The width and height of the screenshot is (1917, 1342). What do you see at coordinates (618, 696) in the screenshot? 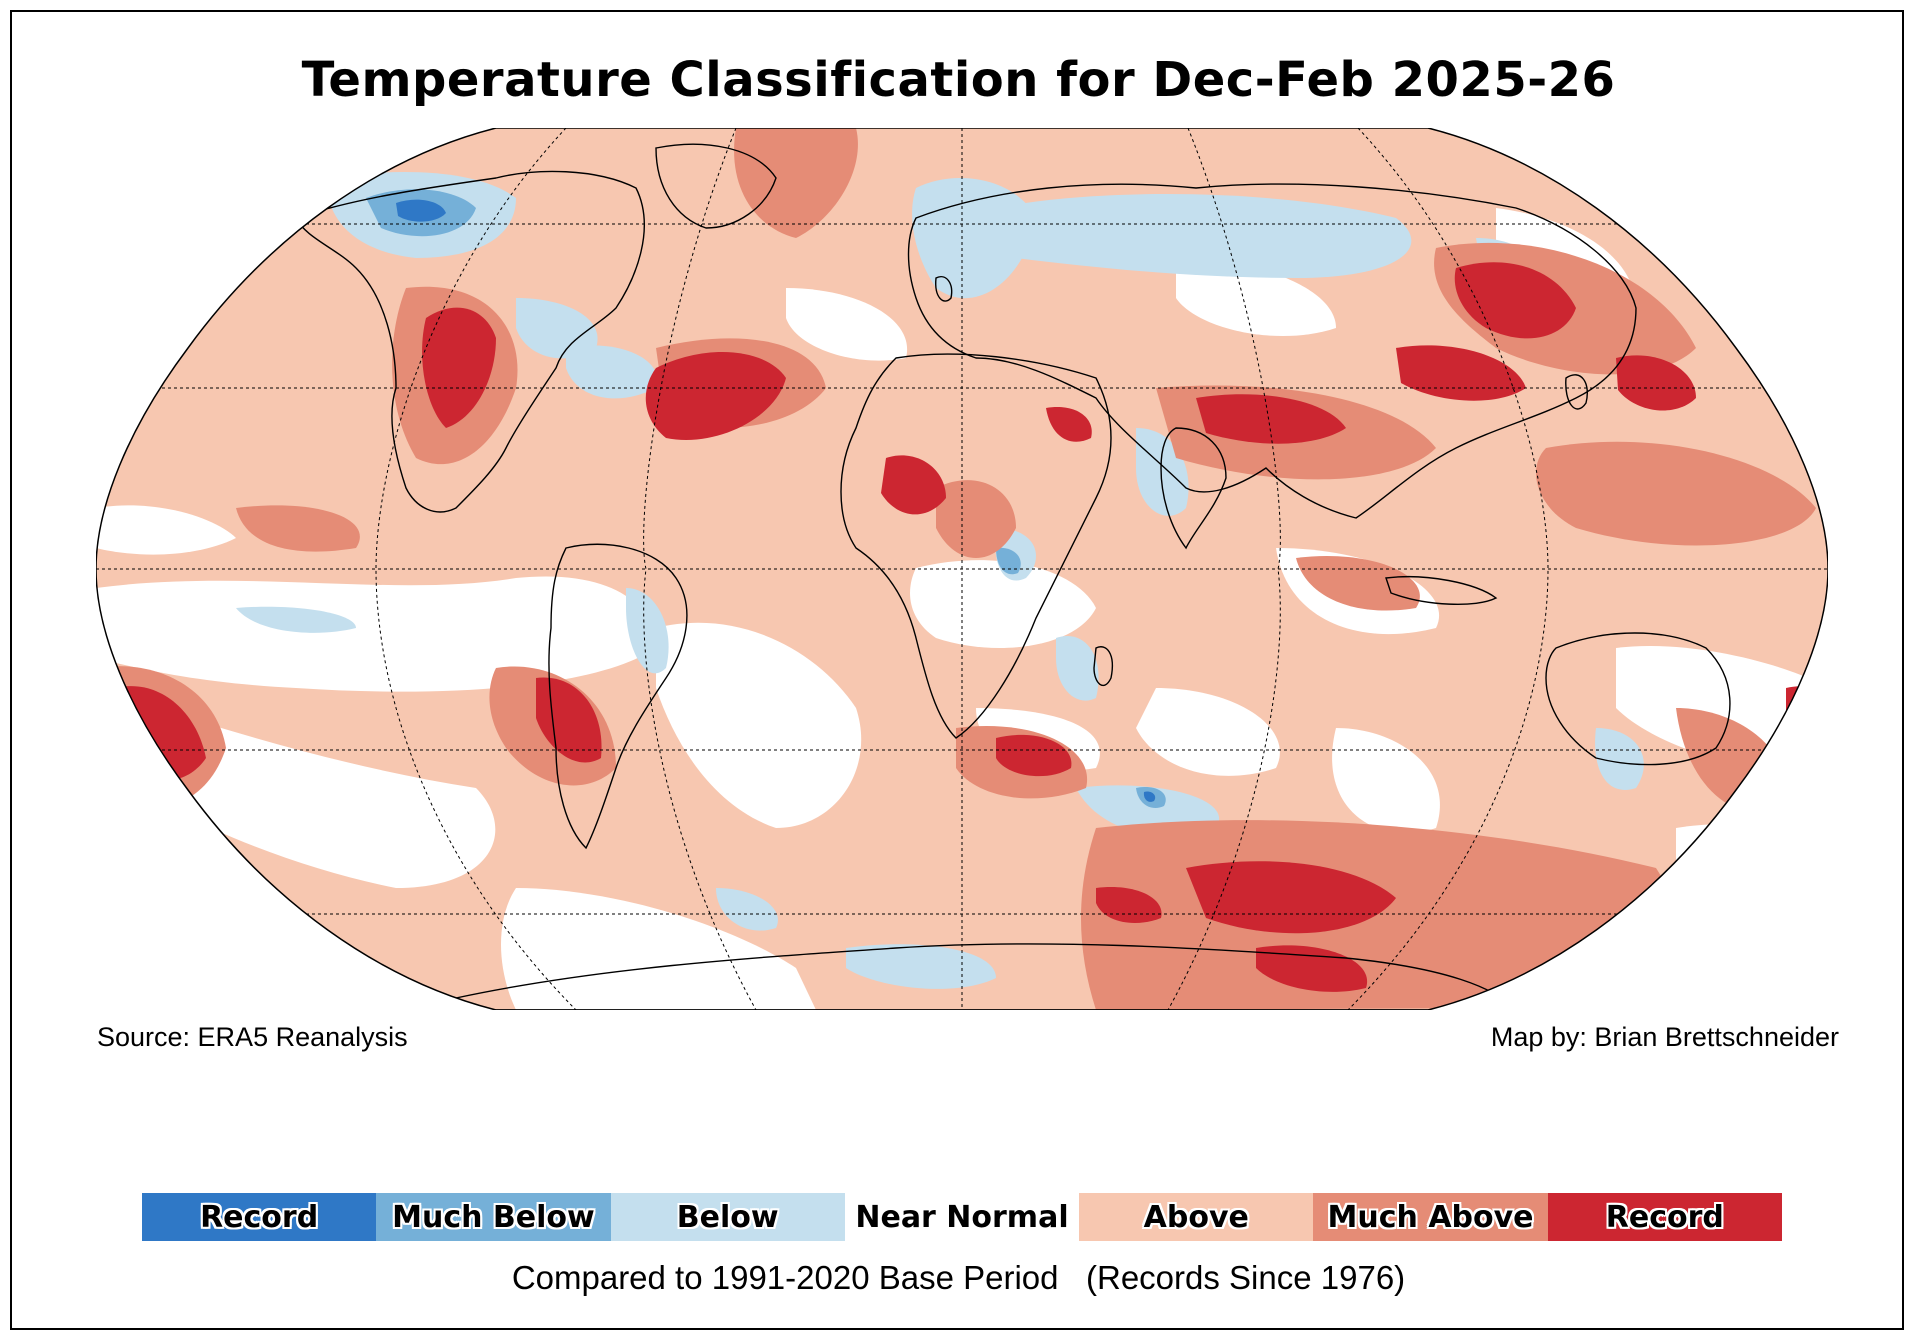
I see `south-america-outline` at bounding box center [618, 696].